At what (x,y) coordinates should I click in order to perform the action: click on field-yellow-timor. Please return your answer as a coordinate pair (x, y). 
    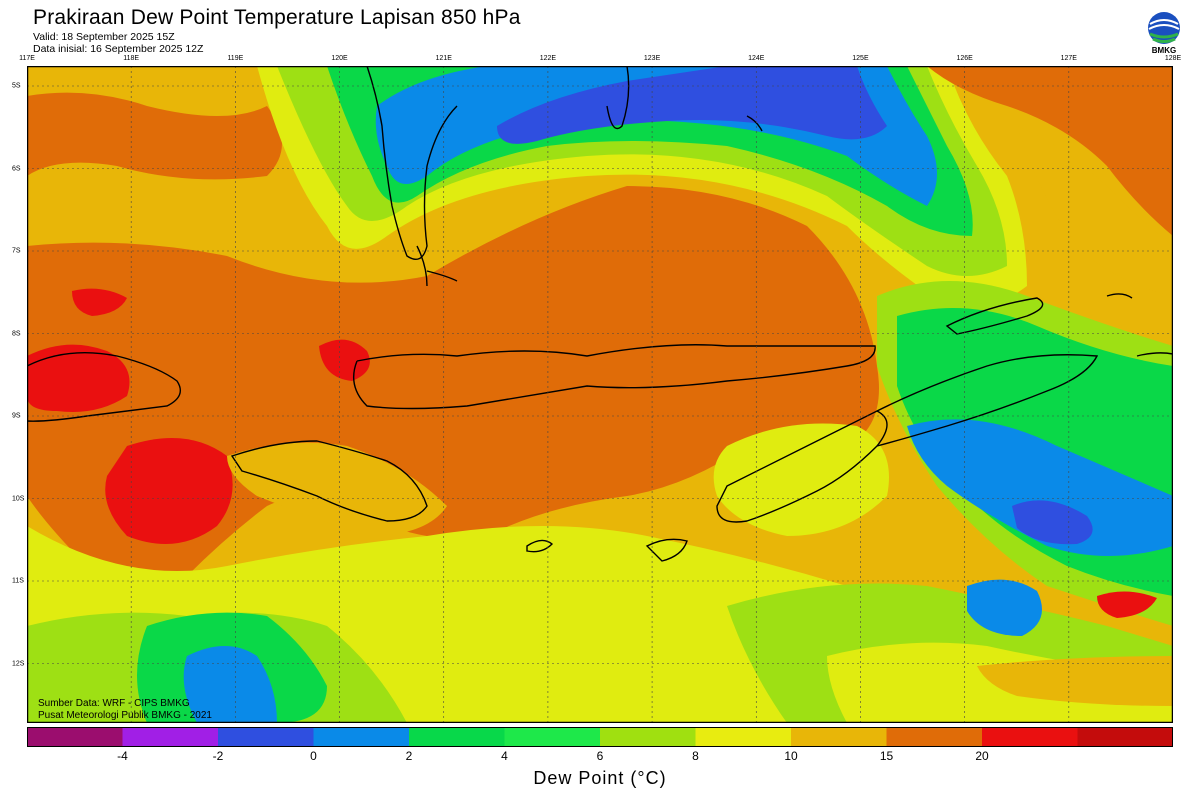
    Looking at the image, I should click on (801, 479).